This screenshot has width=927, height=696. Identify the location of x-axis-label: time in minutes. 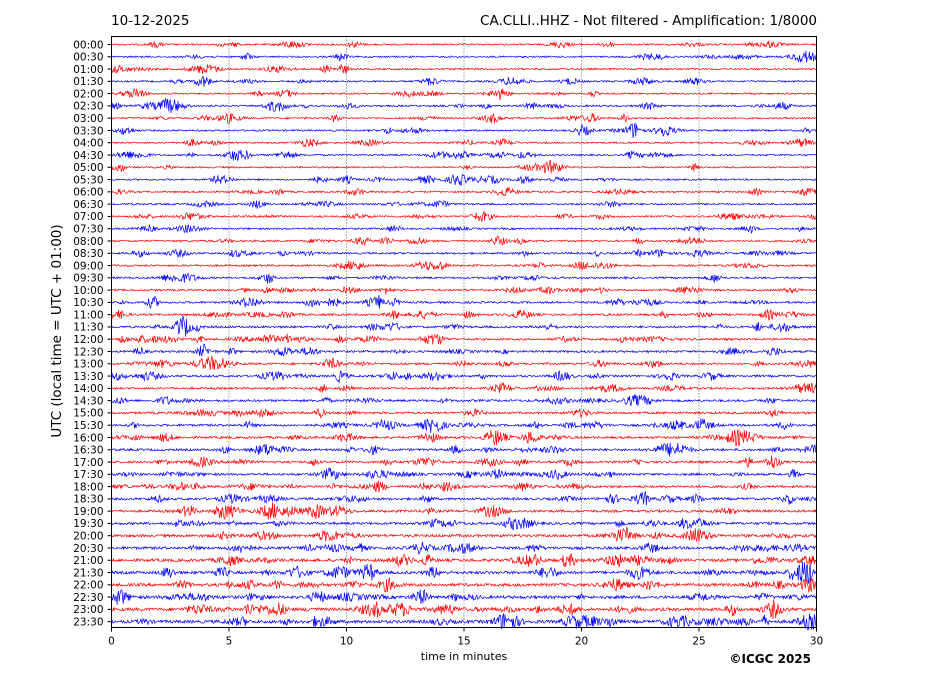
(464, 656).